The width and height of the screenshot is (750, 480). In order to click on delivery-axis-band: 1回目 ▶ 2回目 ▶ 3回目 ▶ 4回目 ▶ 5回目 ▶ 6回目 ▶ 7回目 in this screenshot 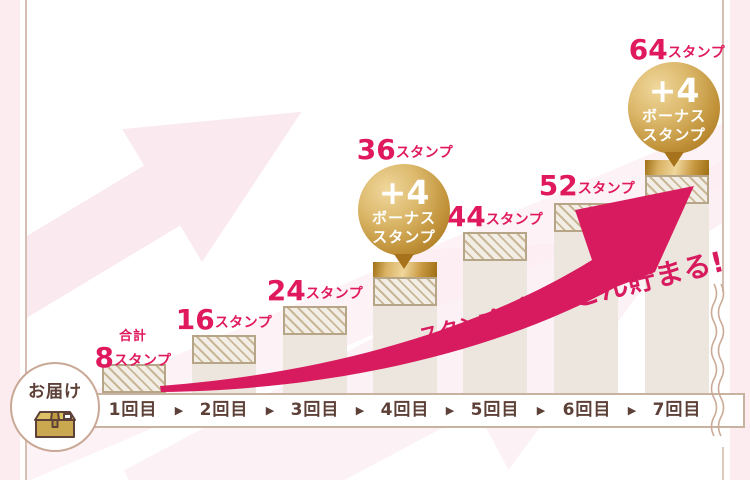, I will do `click(401, 410)`.